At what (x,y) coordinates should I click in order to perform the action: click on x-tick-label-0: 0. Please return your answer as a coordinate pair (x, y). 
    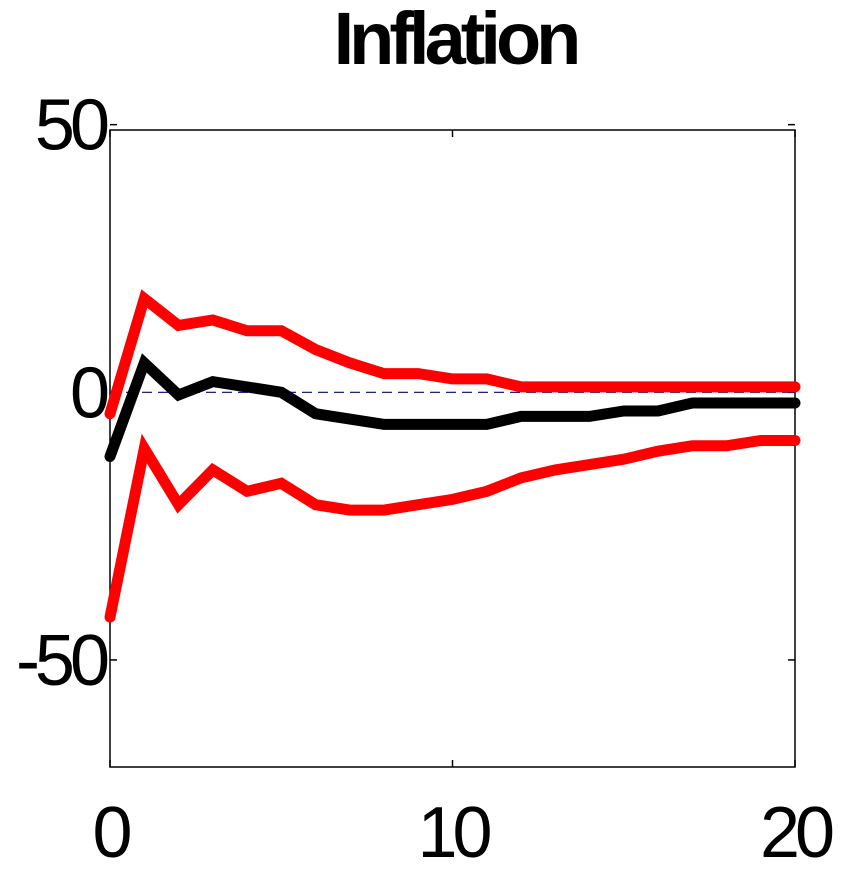
    Looking at the image, I should click on (111, 832).